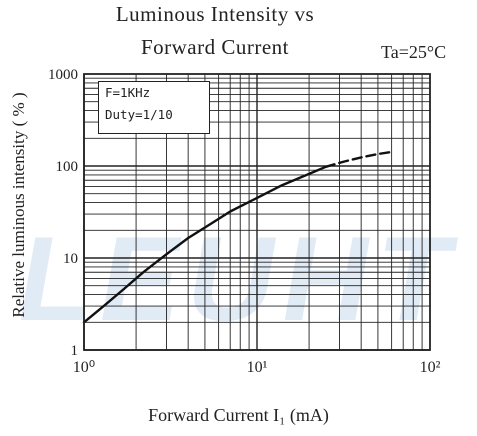 The height and width of the screenshot is (436, 477). Describe the element at coordinates (18, 205) in the screenshot. I see `y-axis-label: Relative luminous intensity ( % )` at that location.